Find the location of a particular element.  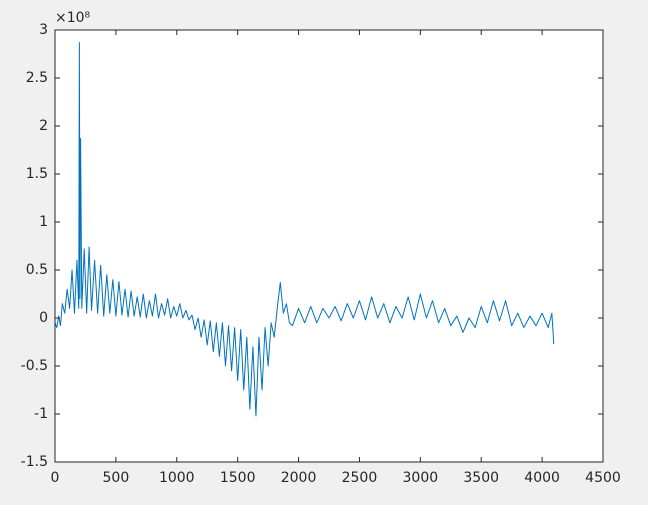

x-tick-label: 2500 is located at coordinates (360, 478).